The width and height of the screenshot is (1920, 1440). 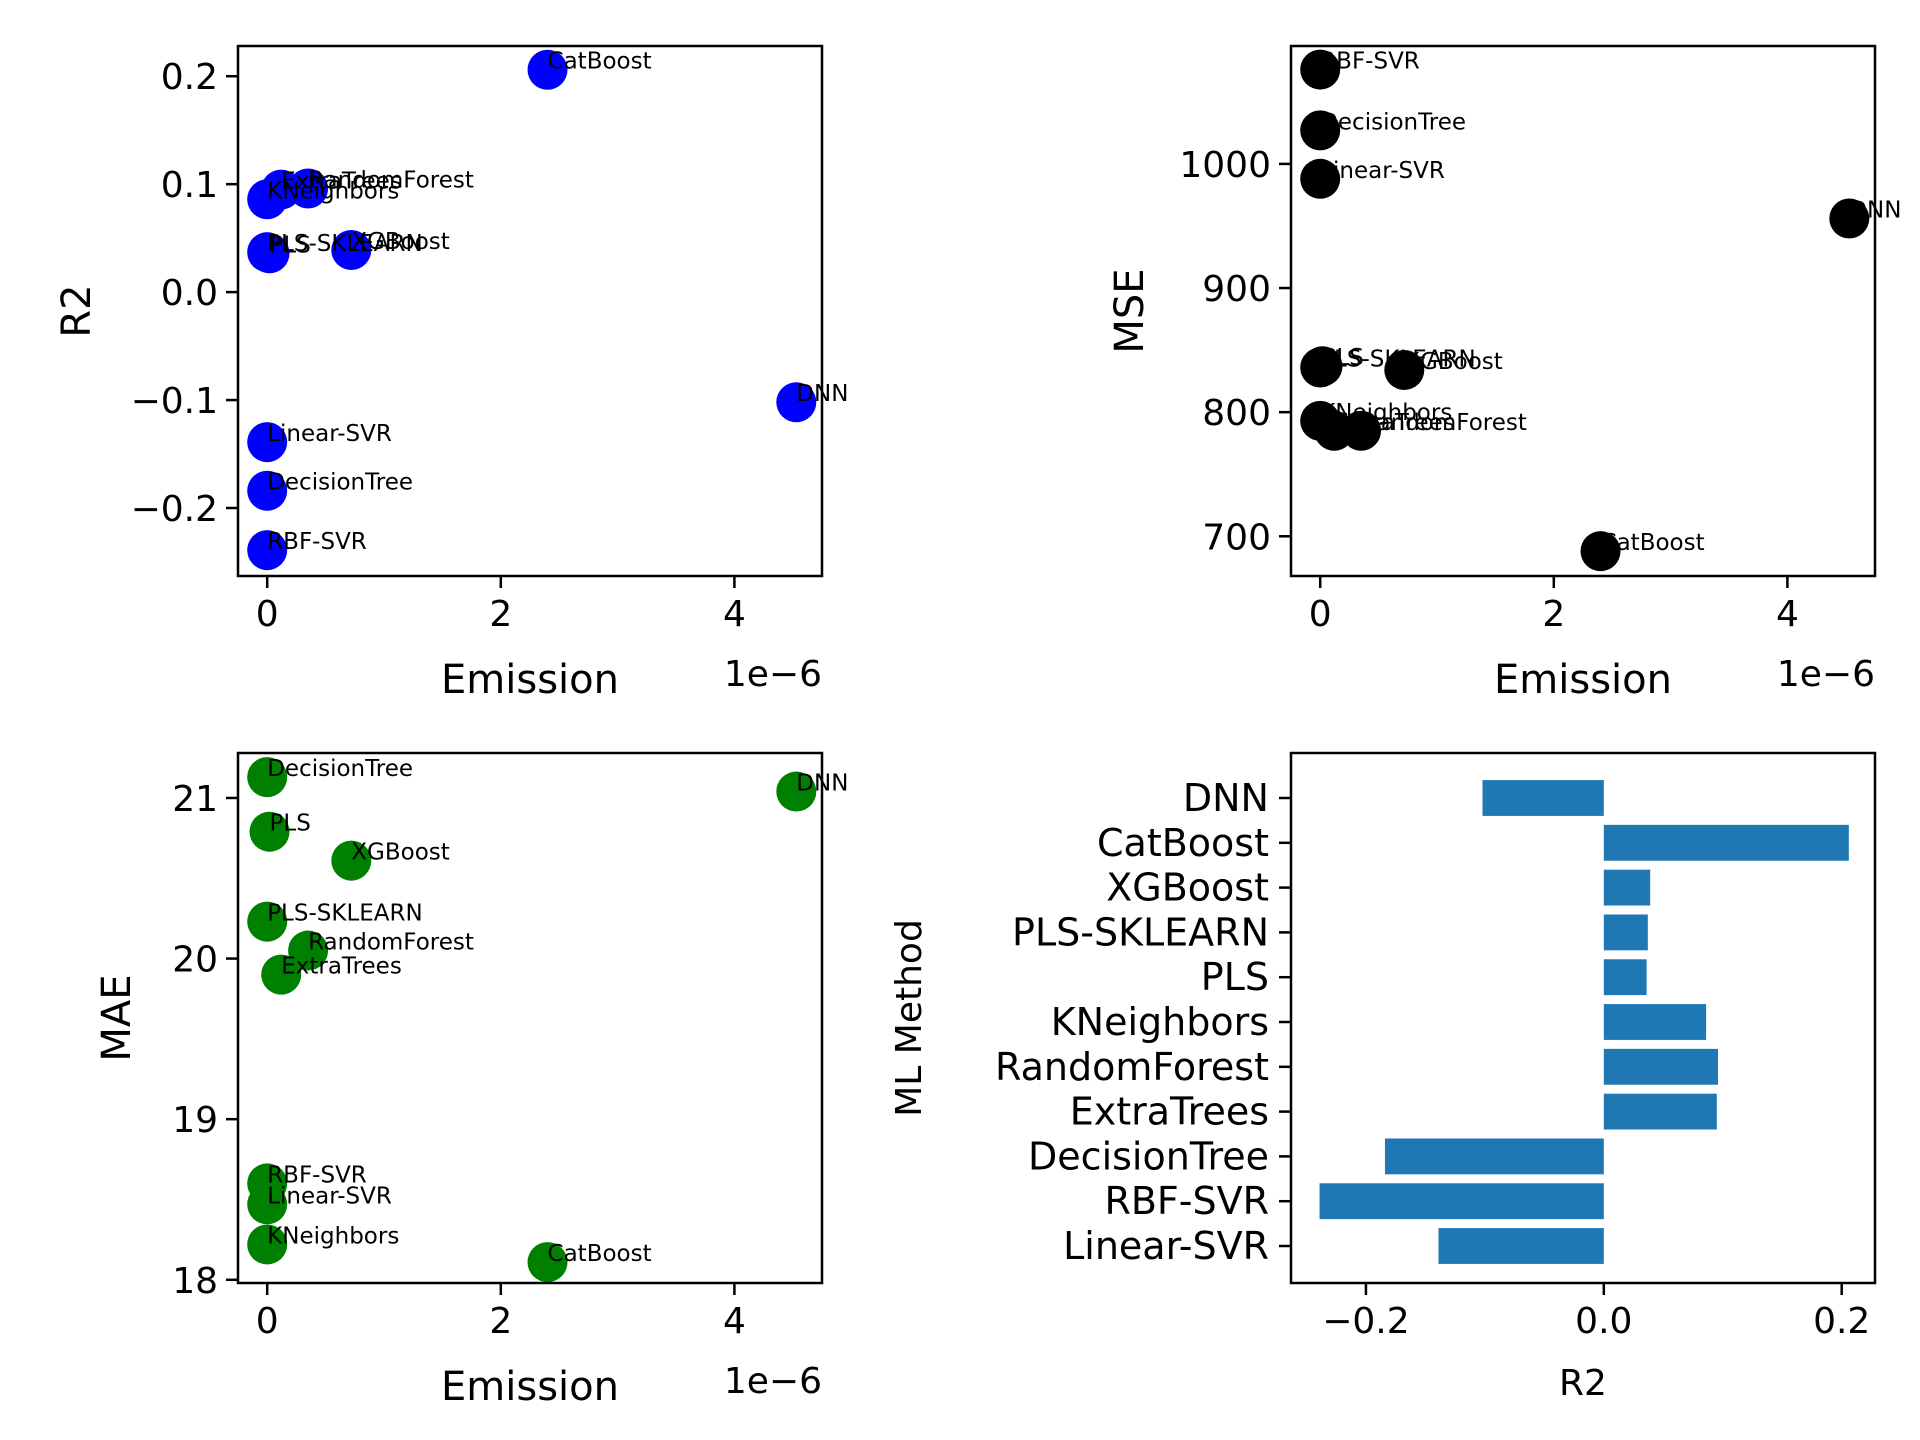 What do you see at coordinates (909, 1018) in the screenshot?
I see `y-axis-label: ML Method` at bounding box center [909, 1018].